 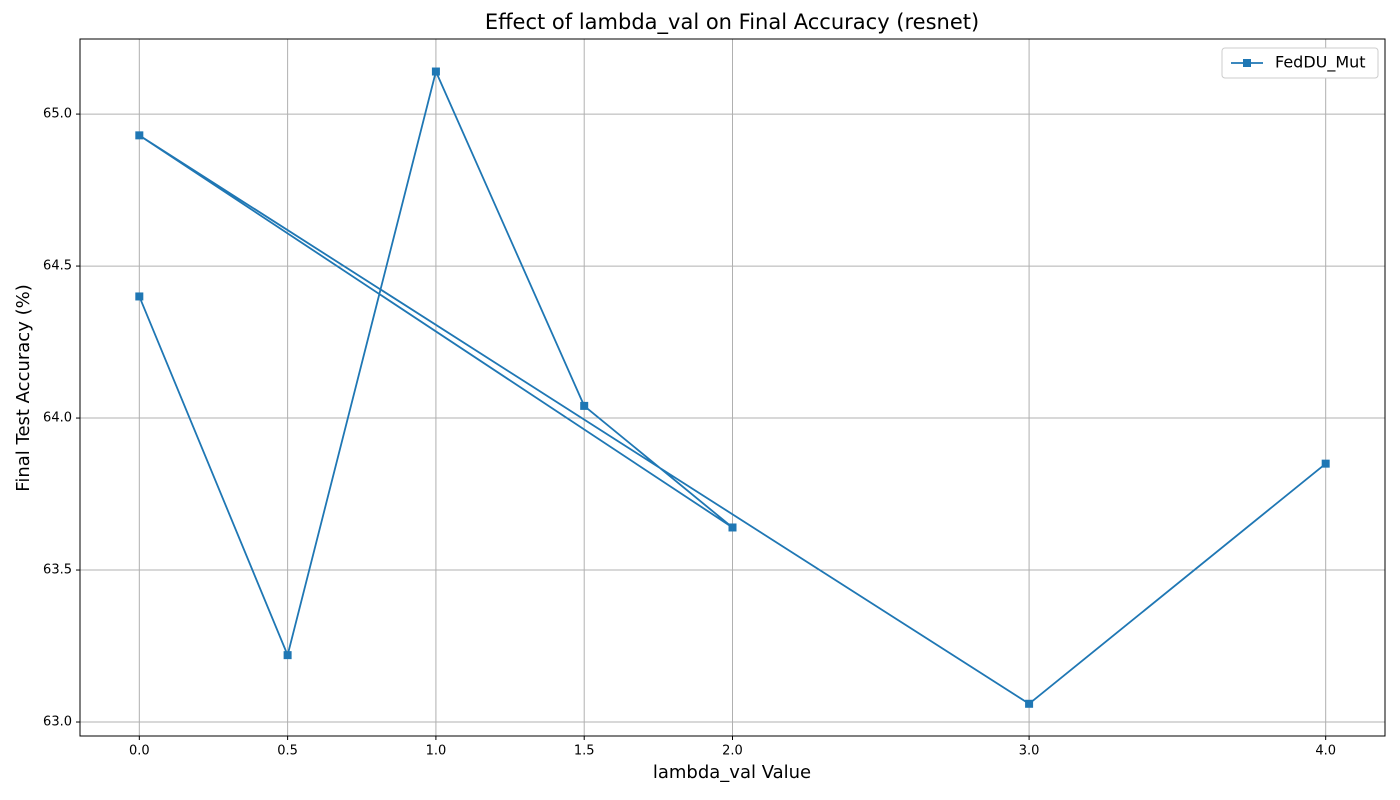 What do you see at coordinates (57, 266) in the screenshot?
I see `y-tick-label: 64.5` at bounding box center [57, 266].